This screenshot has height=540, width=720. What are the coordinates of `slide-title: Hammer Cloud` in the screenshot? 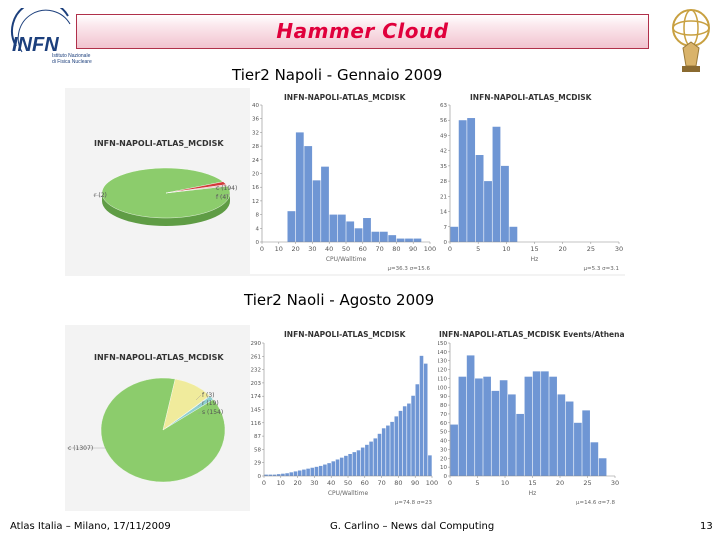 It's located at (362, 31).